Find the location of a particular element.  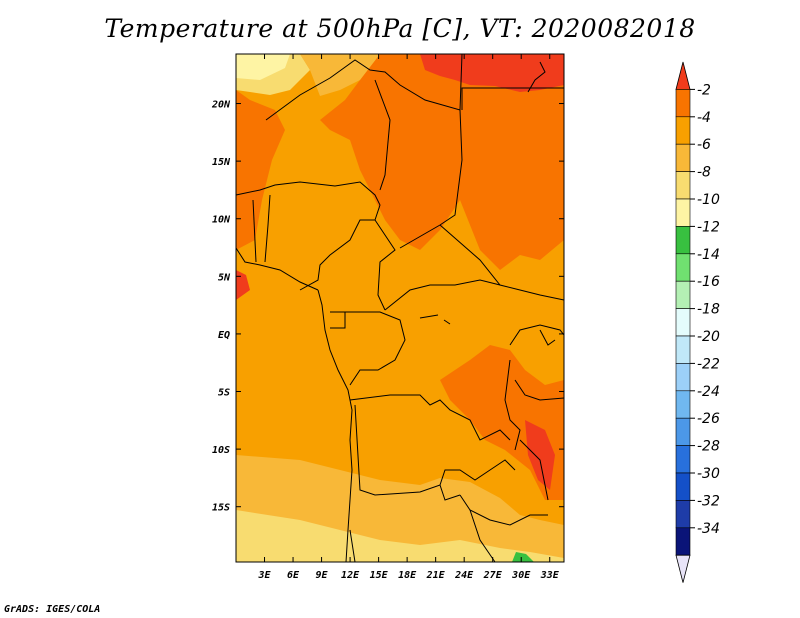

border-chad-sudan is located at coordinates (431, 179).